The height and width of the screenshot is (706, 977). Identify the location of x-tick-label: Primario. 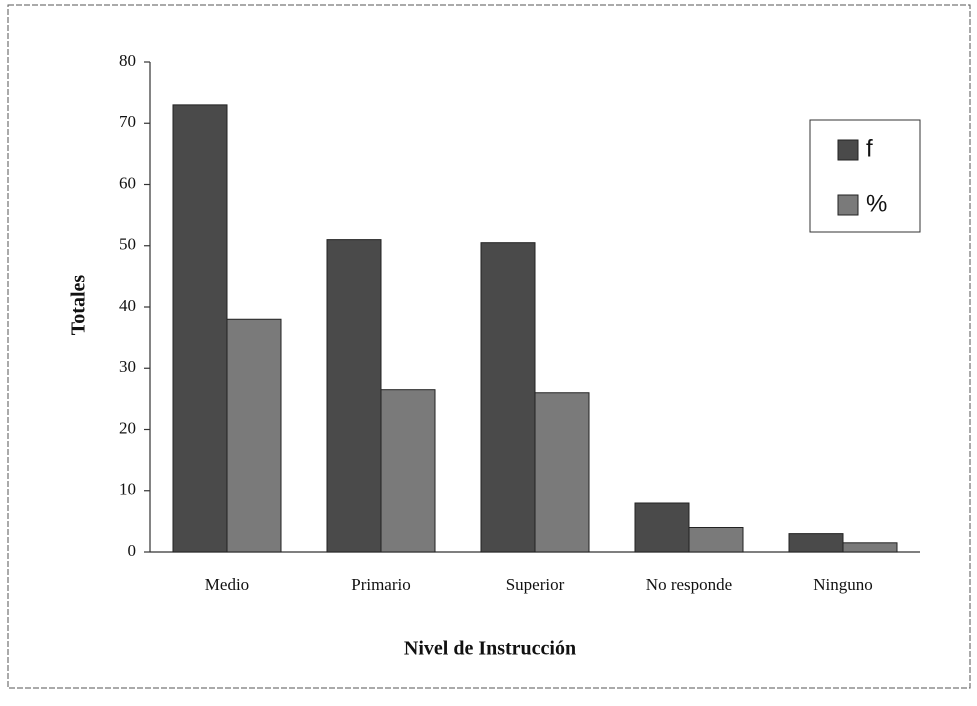
(381, 584).